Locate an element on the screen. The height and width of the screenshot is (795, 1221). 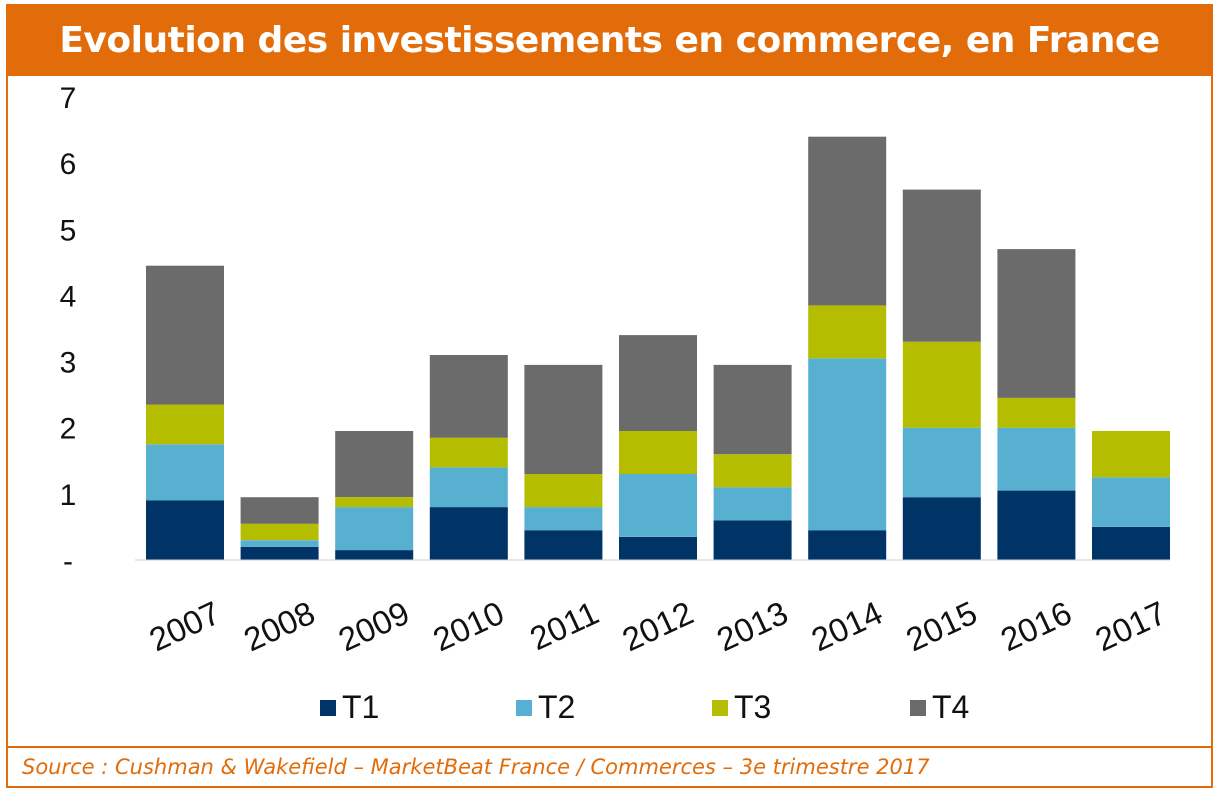
x-tick-label: 2013 is located at coordinates (752, 626).